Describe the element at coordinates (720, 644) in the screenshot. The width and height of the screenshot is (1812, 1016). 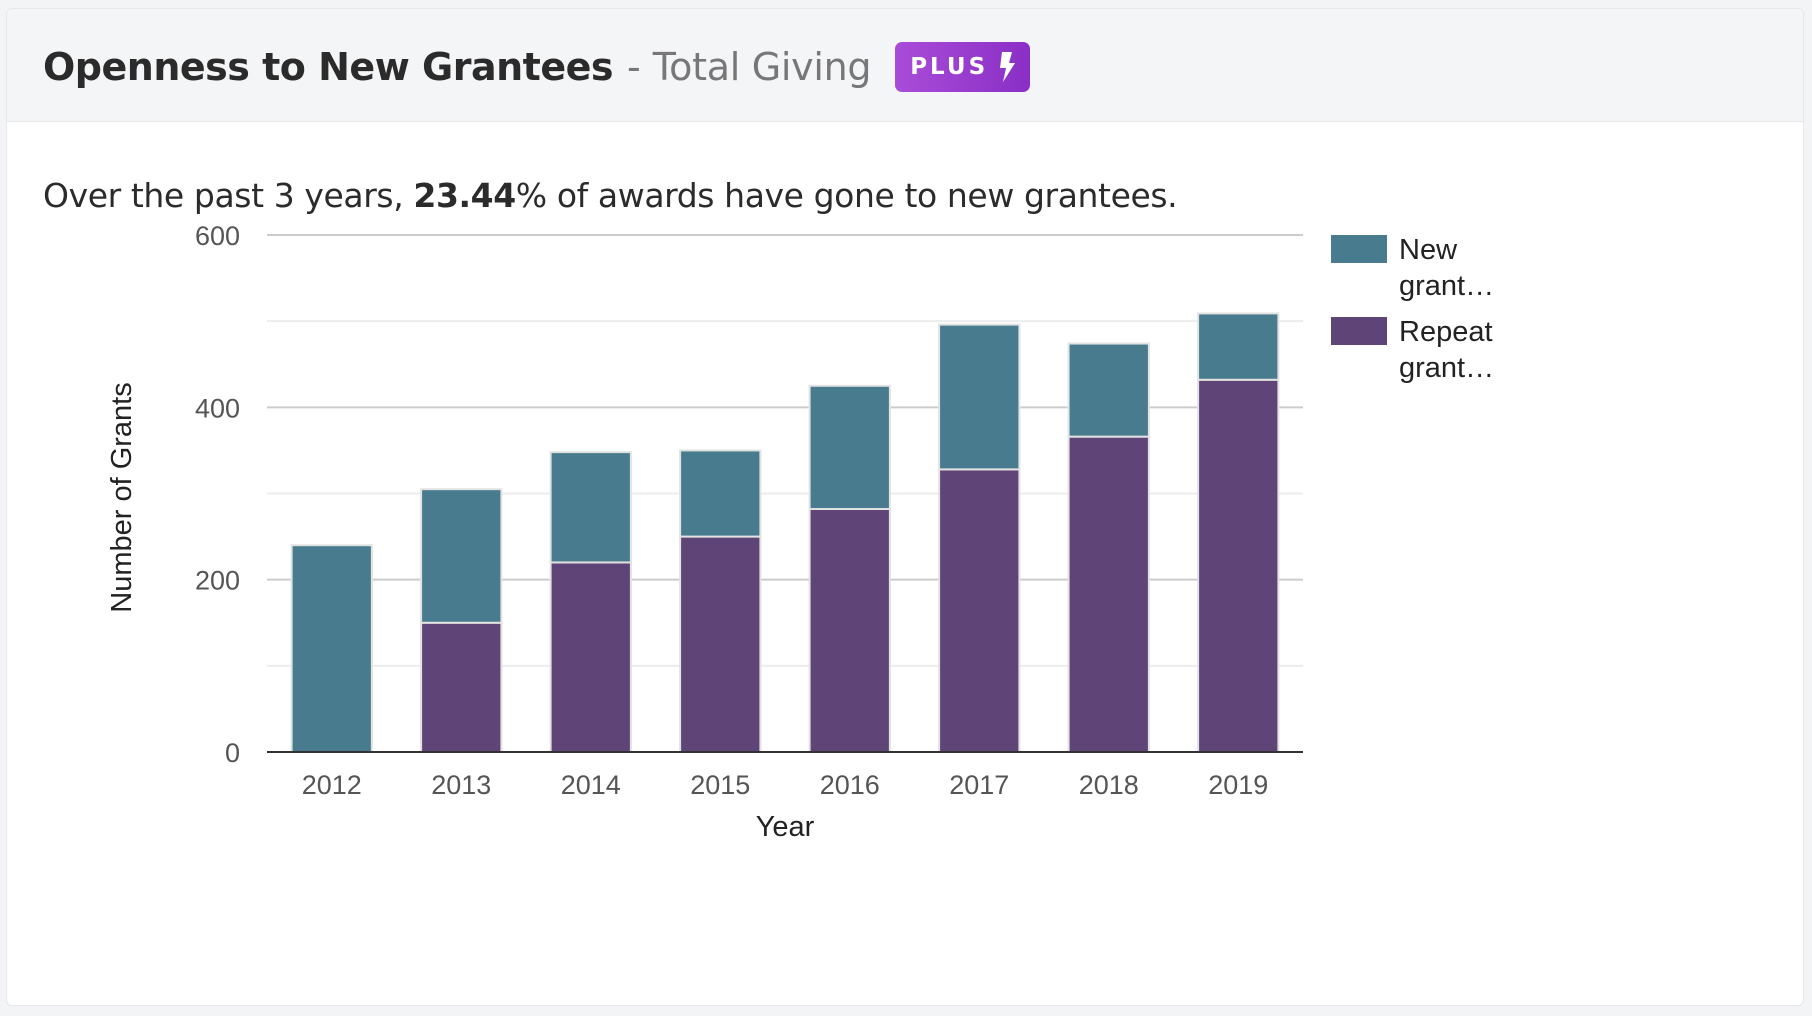
I see `bar-repeat-2015` at that location.